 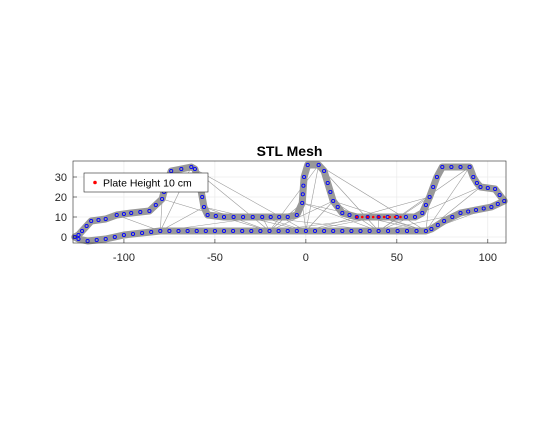 What do you see at coordinates (61, 218) in the screenshot?
I see `y-tick-label: 10` at bounding box center [61, 218].